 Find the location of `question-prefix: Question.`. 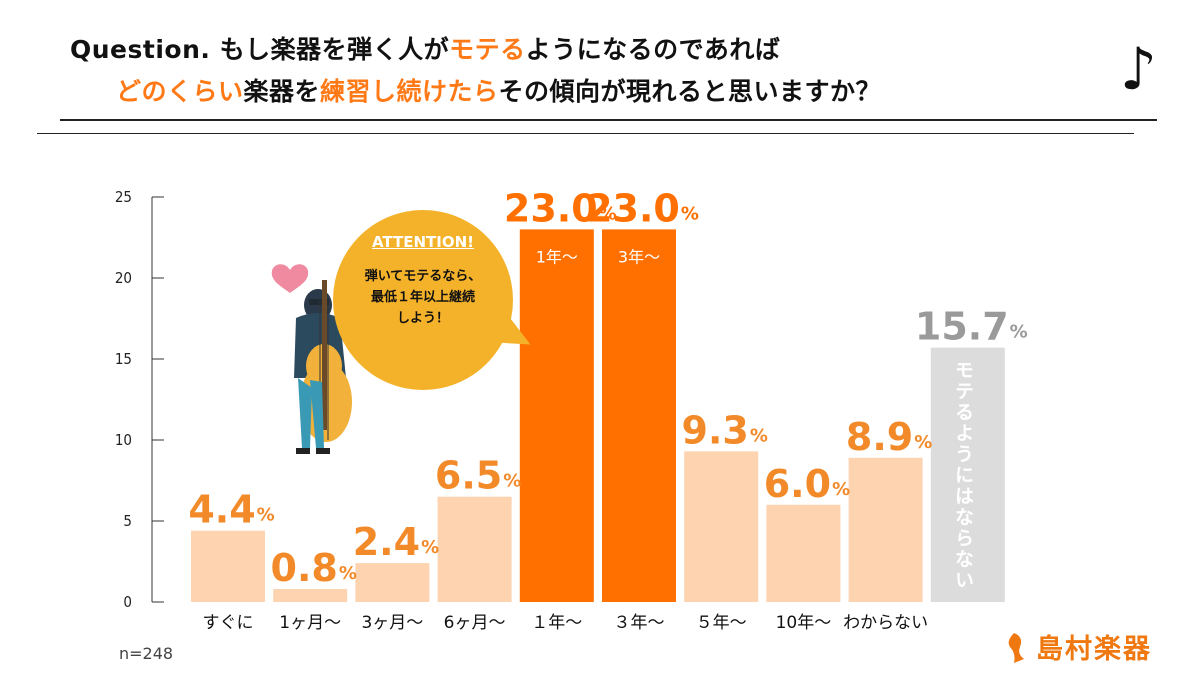

question-prefix: Question. is located at coordinates (140, 49).